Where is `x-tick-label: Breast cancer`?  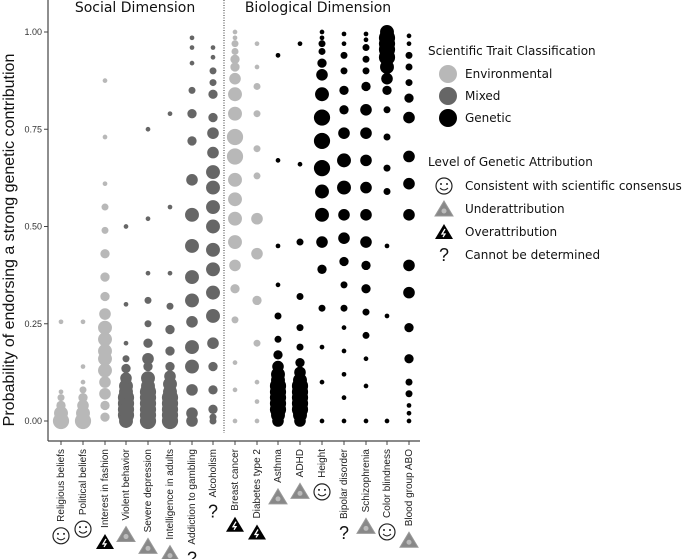 x-tick-label: Breast cancer is located at coordinates (235, 479).